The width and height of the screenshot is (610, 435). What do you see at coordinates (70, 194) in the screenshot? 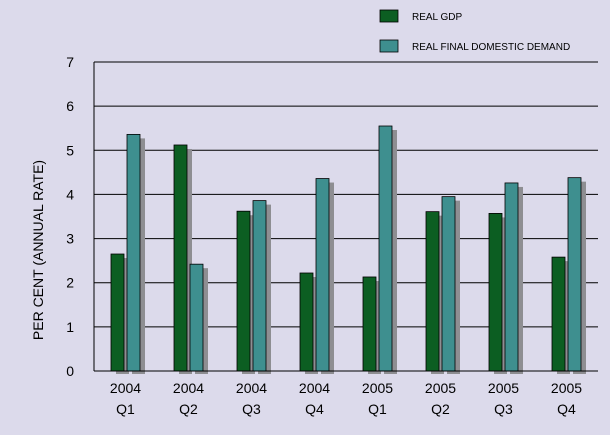
I see `y-tick-label: 4` at bounding box center [70, 194].